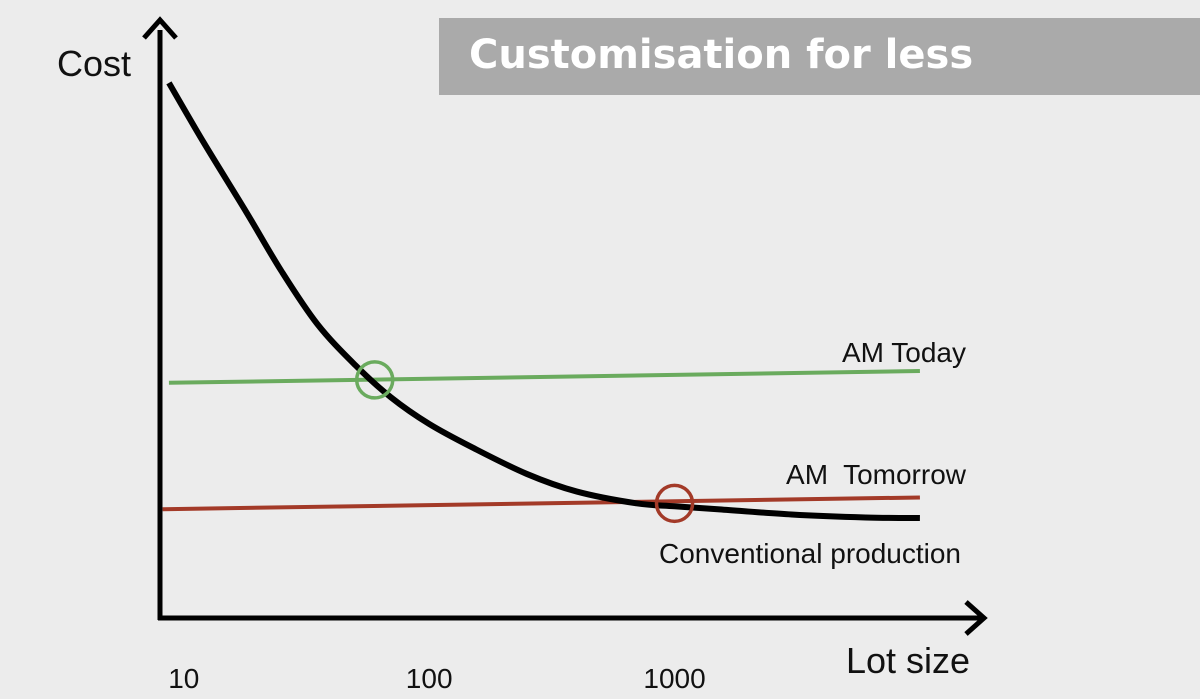 The width and height of the screenshot is (1200, 699). Describe the element at coordinates (429, 678) in the screenshot. I see `x-tick-label: 100` at that location.